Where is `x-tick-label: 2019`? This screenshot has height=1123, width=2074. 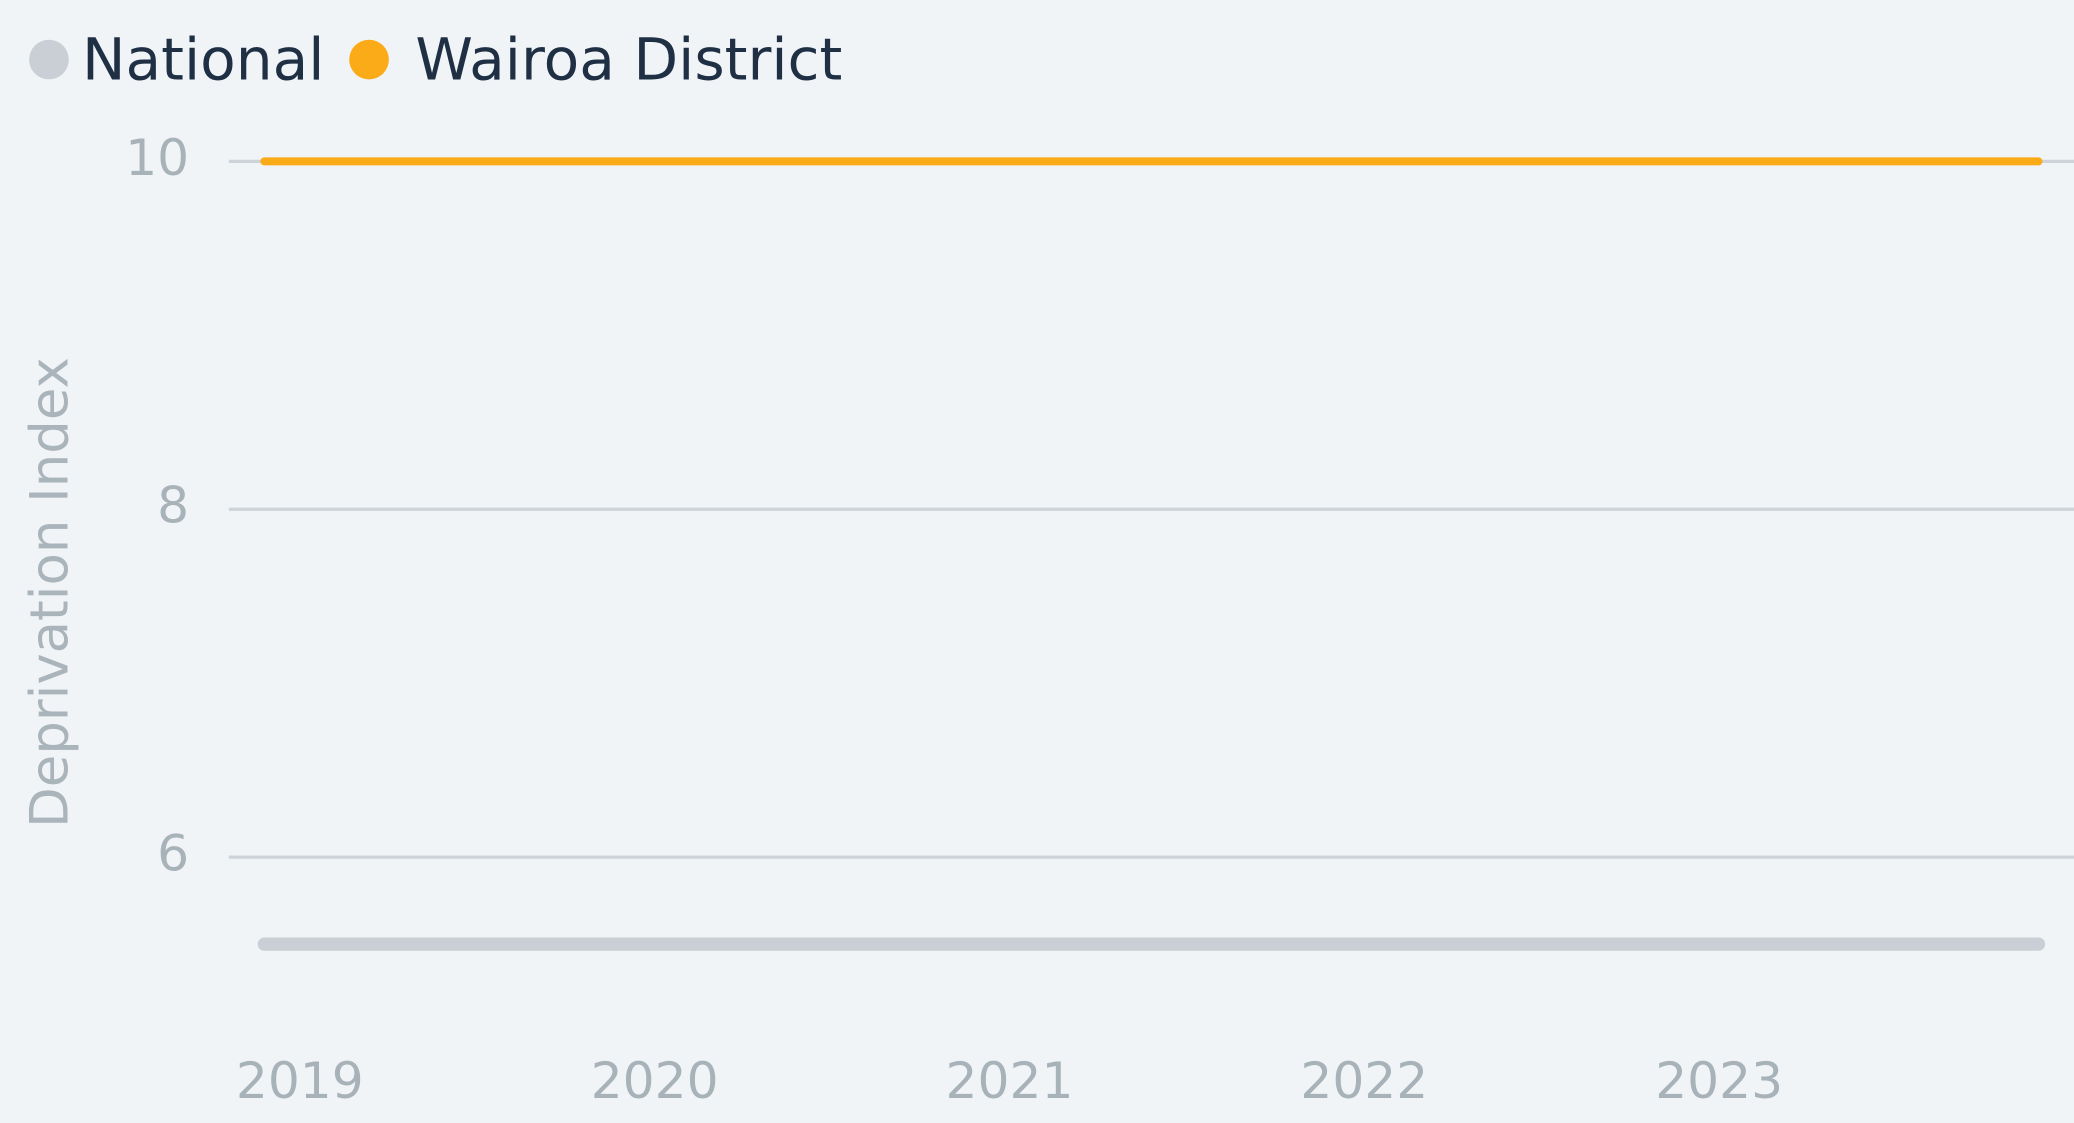 x-tick-label: 2019 is located at coordinates (300, 1080).